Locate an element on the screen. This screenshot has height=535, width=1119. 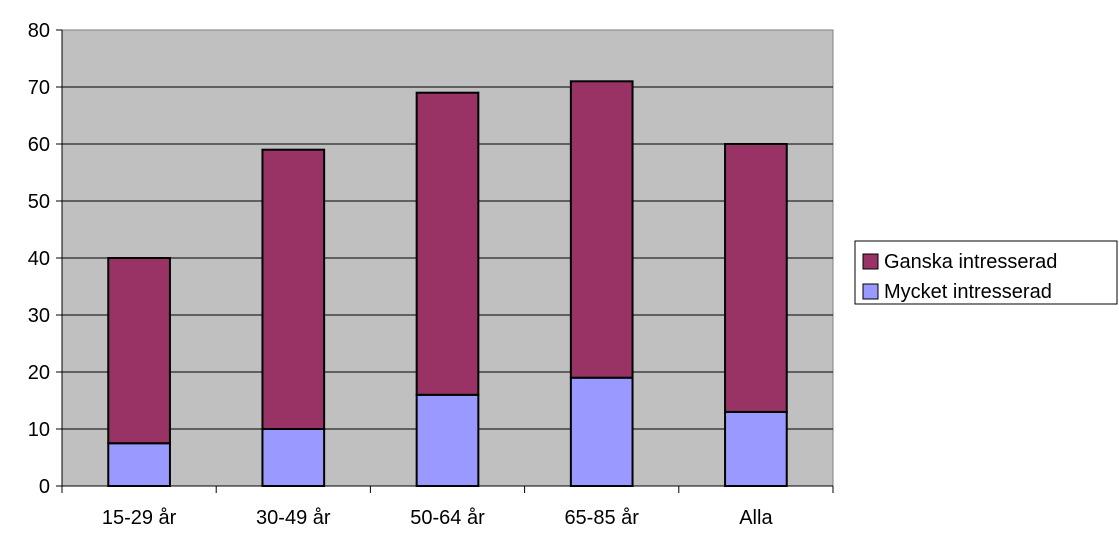
y-tick-label: 70 is located at coordinates (39, 88).